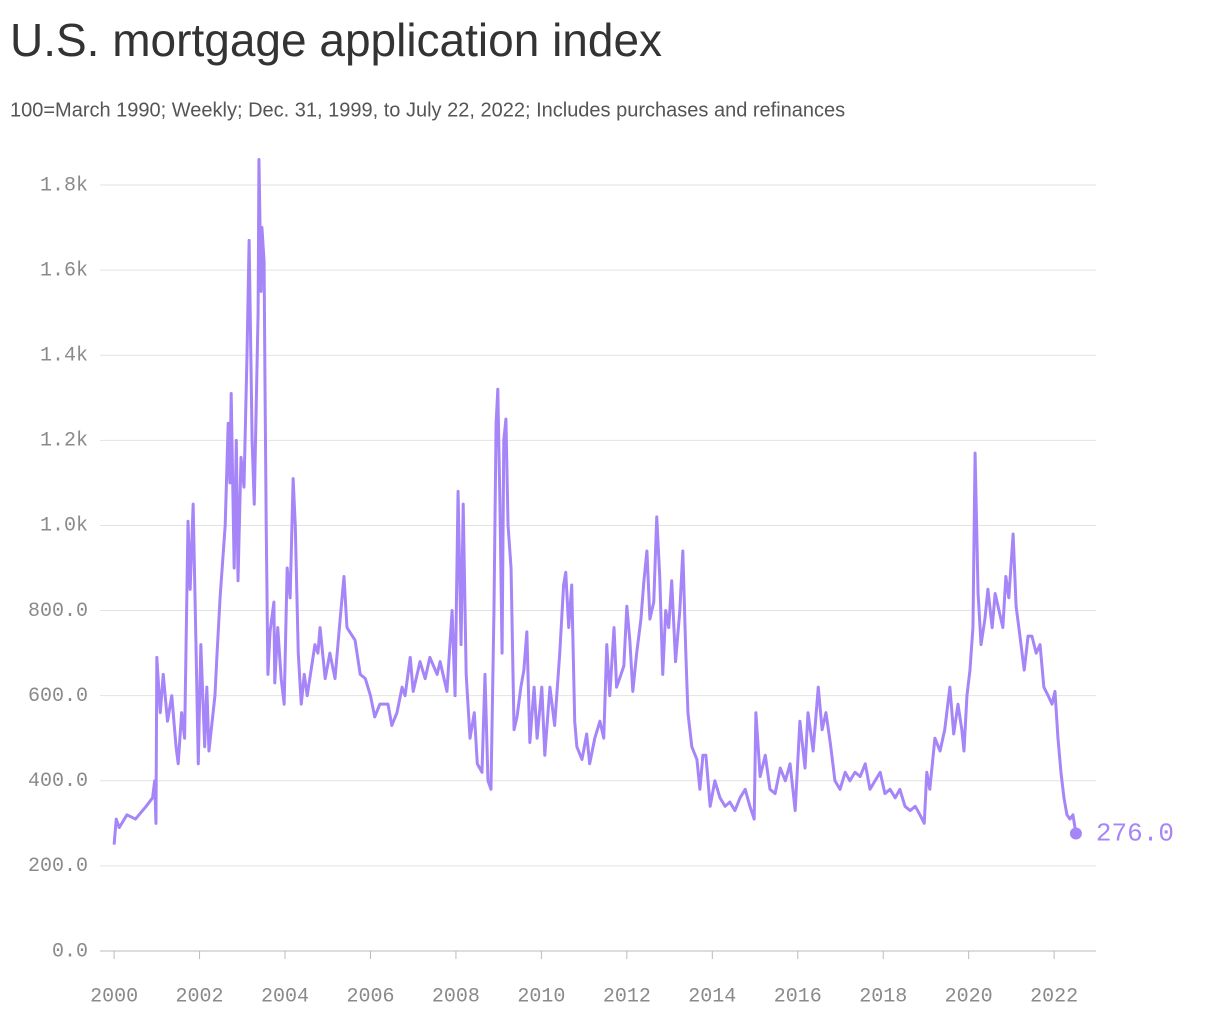 The width and height of the screenshot is (1220, 1020). I want to click on end-value-label: 276.0, so click(1135, 833).